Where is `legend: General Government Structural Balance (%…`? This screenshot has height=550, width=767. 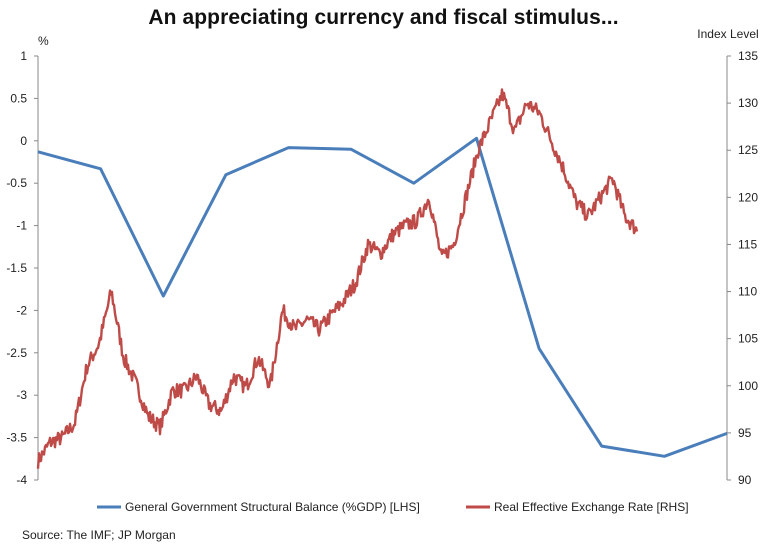
legend: General Government Structural Balance (%… is located at coordinates (393, 507).